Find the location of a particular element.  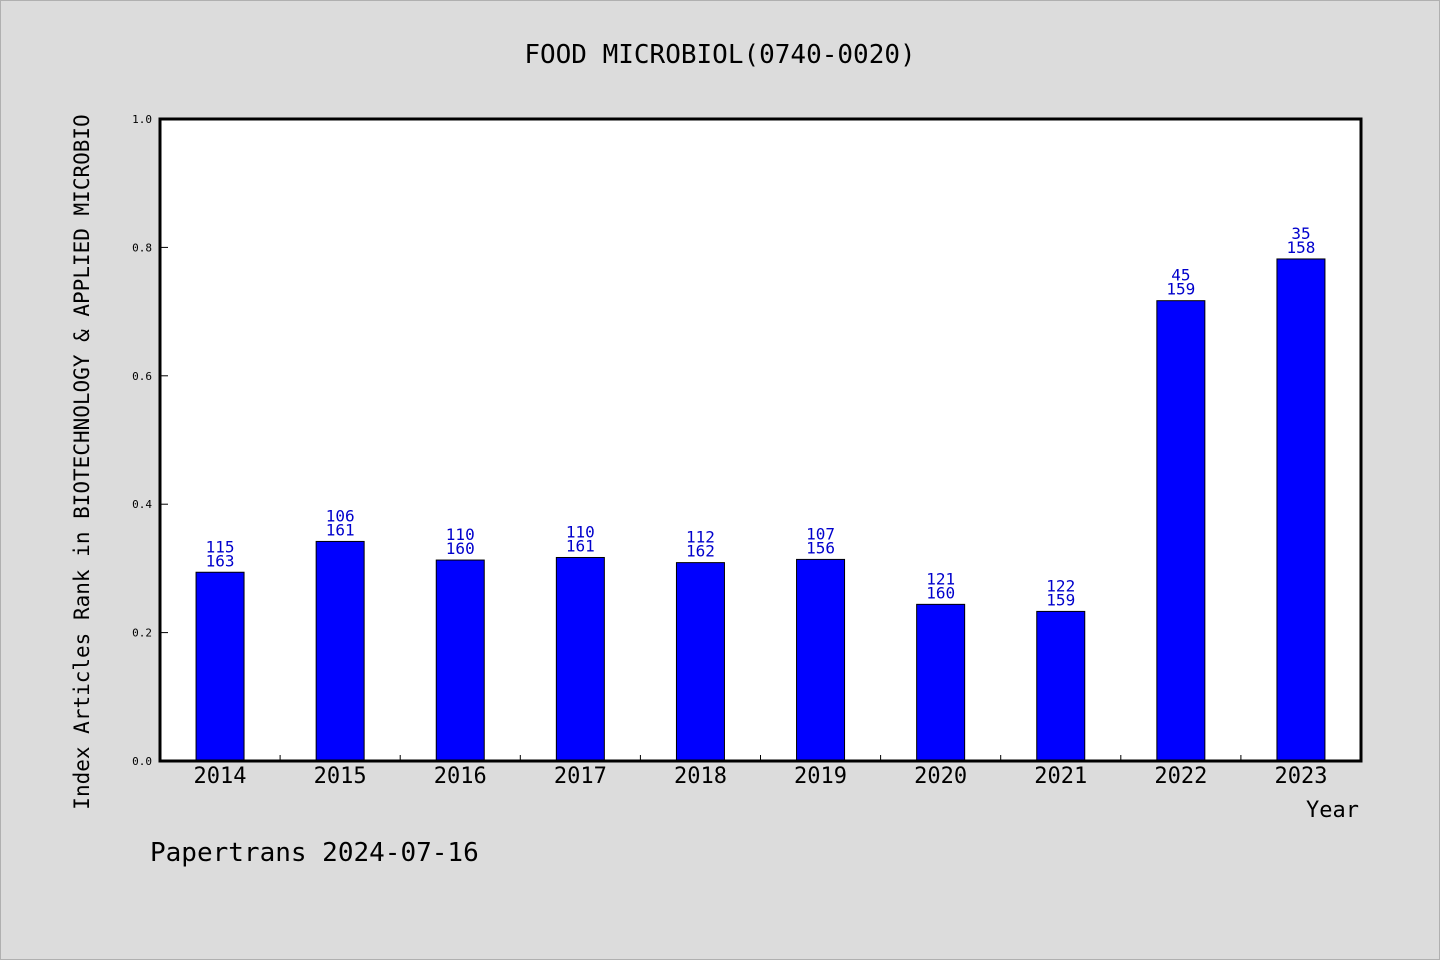

x-tick-label: 2014 is located at coordinates (220, 776).